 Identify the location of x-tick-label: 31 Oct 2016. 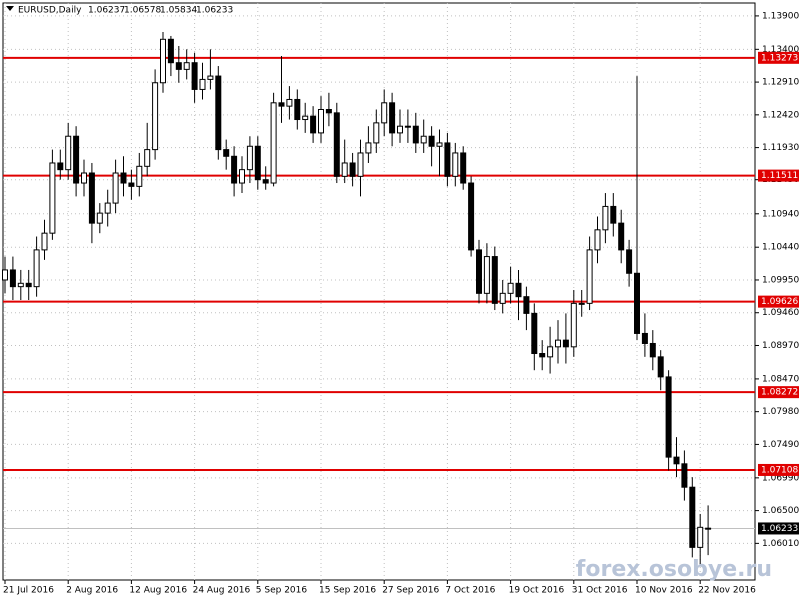
(600, 591).